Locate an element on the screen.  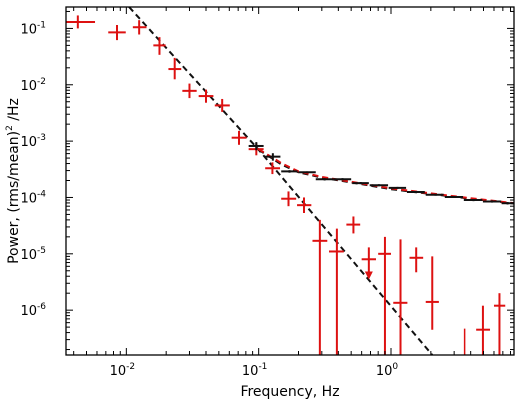
x-axis-label: Frequency, Hz is located at coordinates (289, 392).